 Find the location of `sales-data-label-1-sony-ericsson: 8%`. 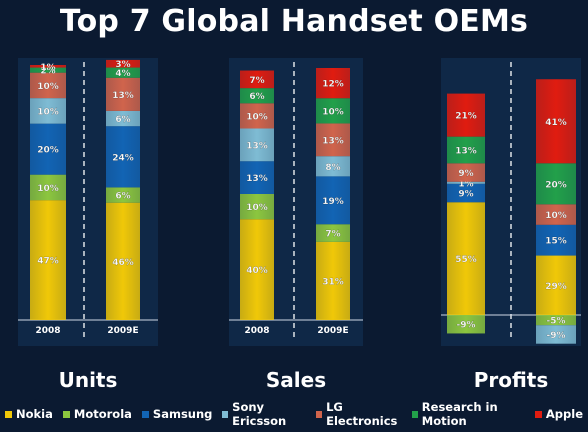

sales-data-label-1-sony-ericsson: 8% is located at coordinates (332, 168).